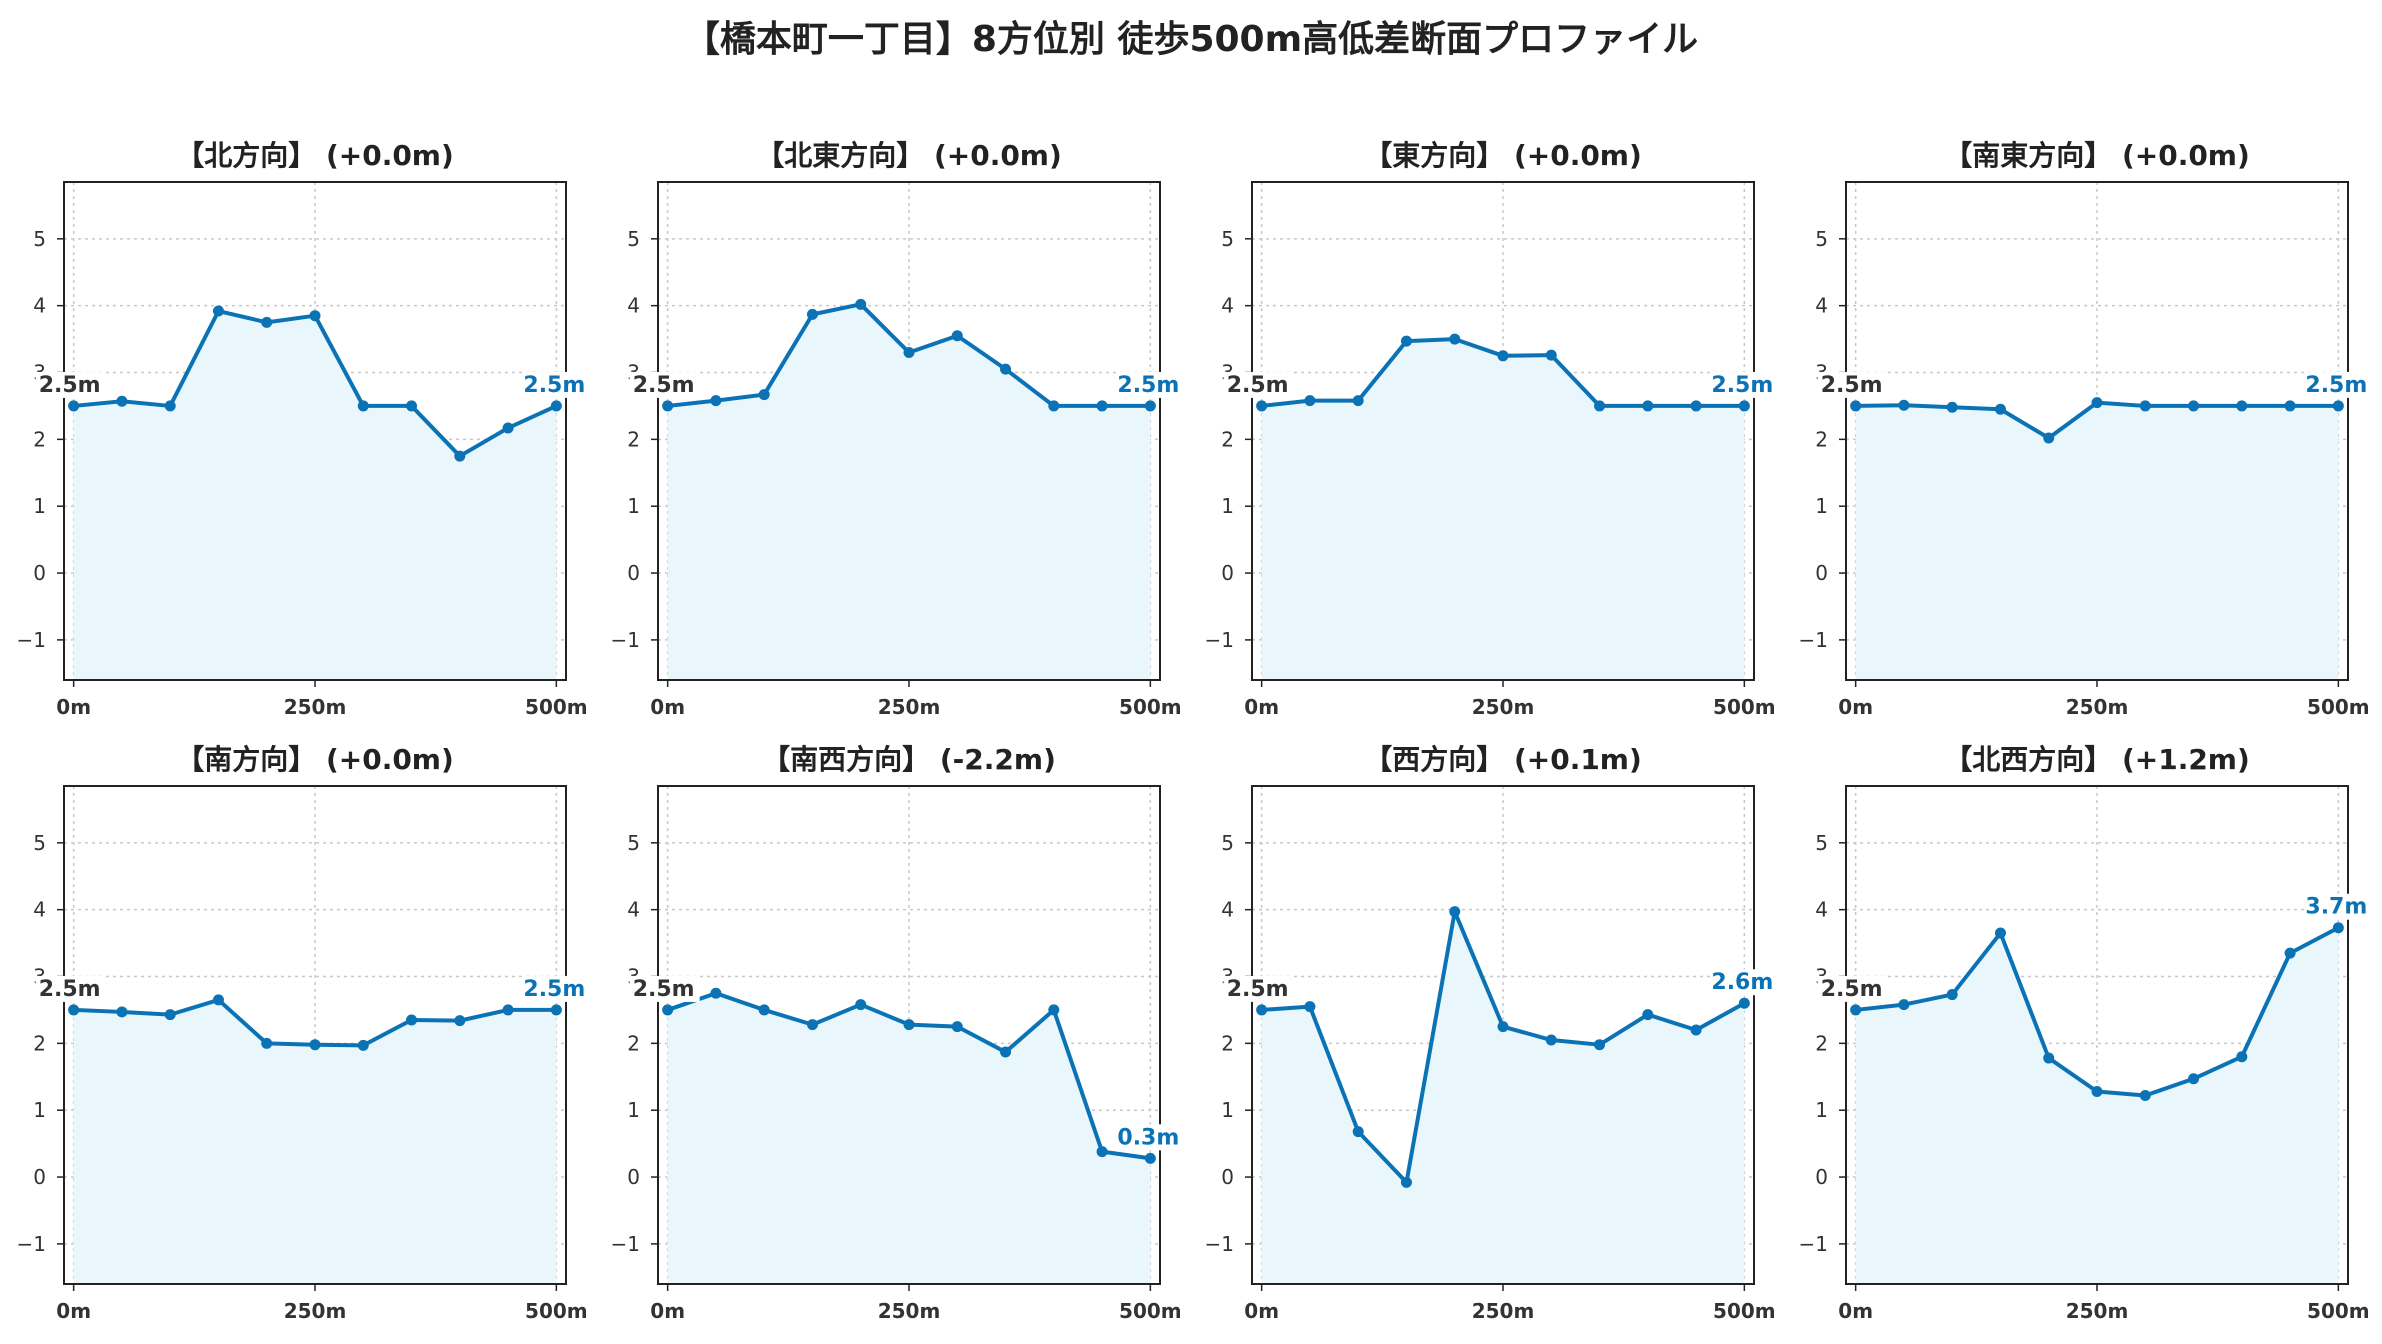 The height and width of the screenshot is (1344, 2382). What do you see at coordinates (2086, 429) in the screenshot?
I see `plot-area: −10123450m250m500m【南東方向】 (+0.0m)2.5m2.5m` at bounding box center [2086, 429].